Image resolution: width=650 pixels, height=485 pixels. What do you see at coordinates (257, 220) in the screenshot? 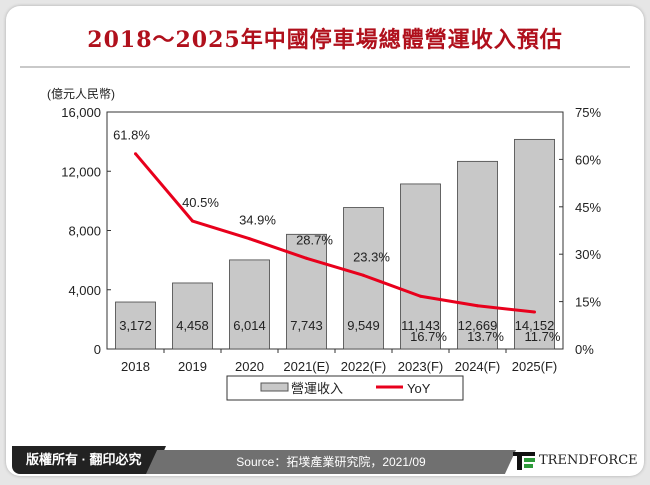
I see `yoy-label: 34.9%` at bounding box center [257, 220].